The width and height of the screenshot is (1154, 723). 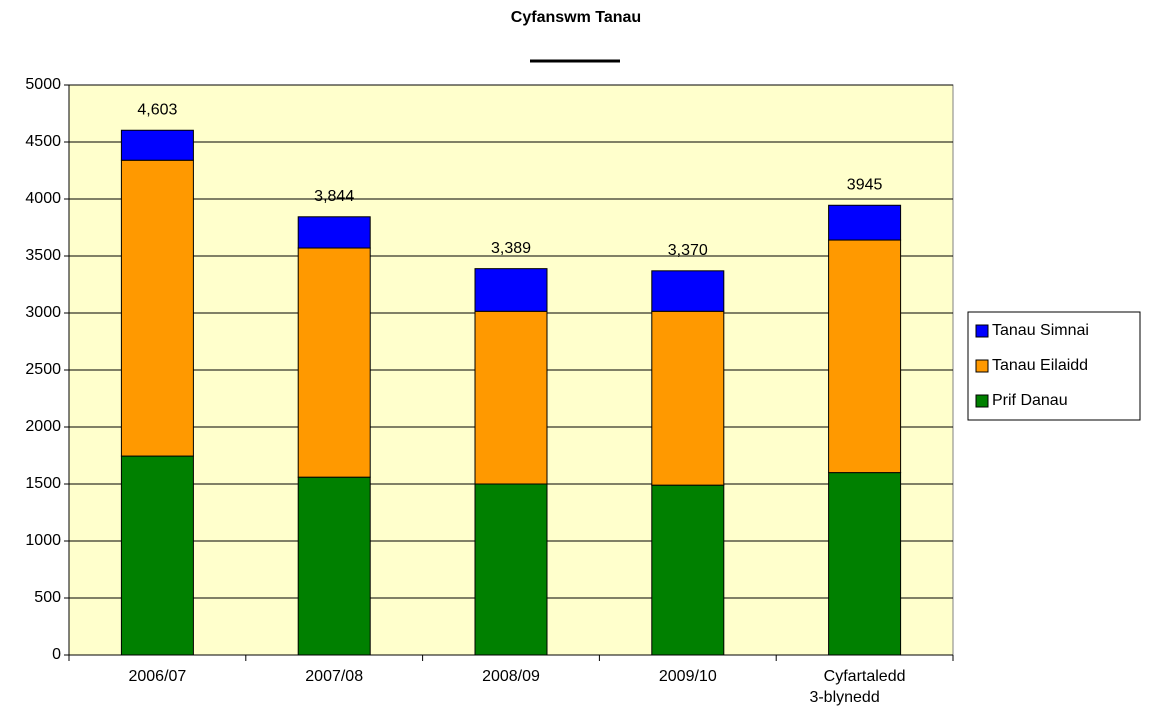 I want to click on legend-label: Prif Danau, so click(x=1030, y=400).